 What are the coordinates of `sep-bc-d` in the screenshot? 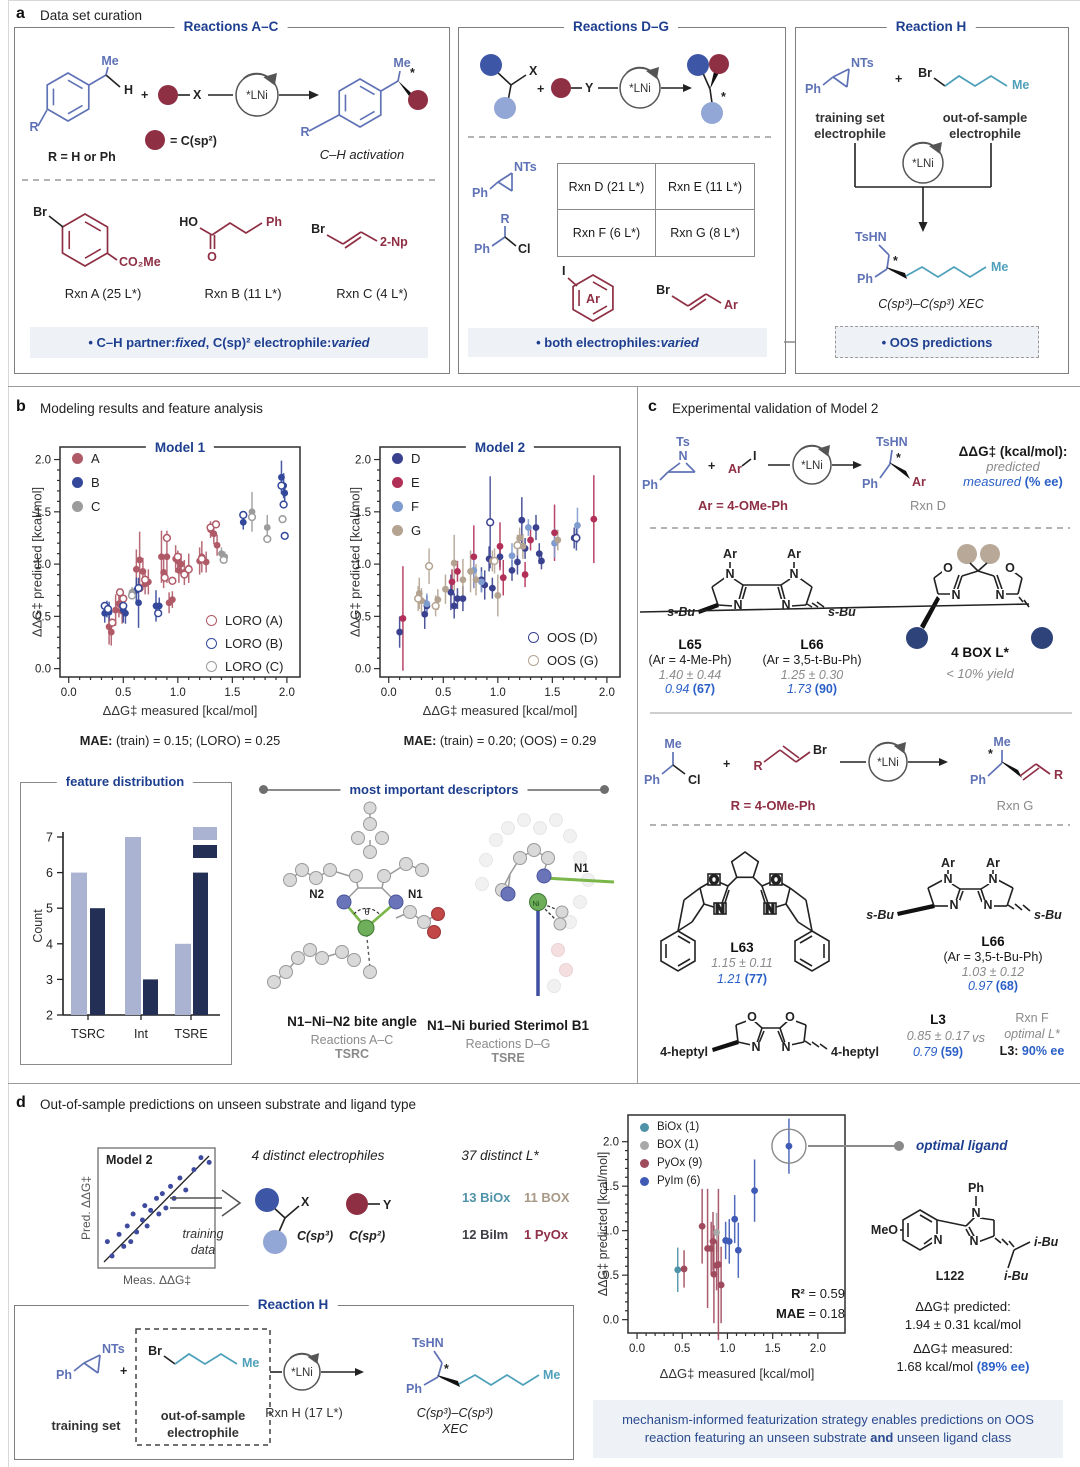 It's located at (544, 1083).